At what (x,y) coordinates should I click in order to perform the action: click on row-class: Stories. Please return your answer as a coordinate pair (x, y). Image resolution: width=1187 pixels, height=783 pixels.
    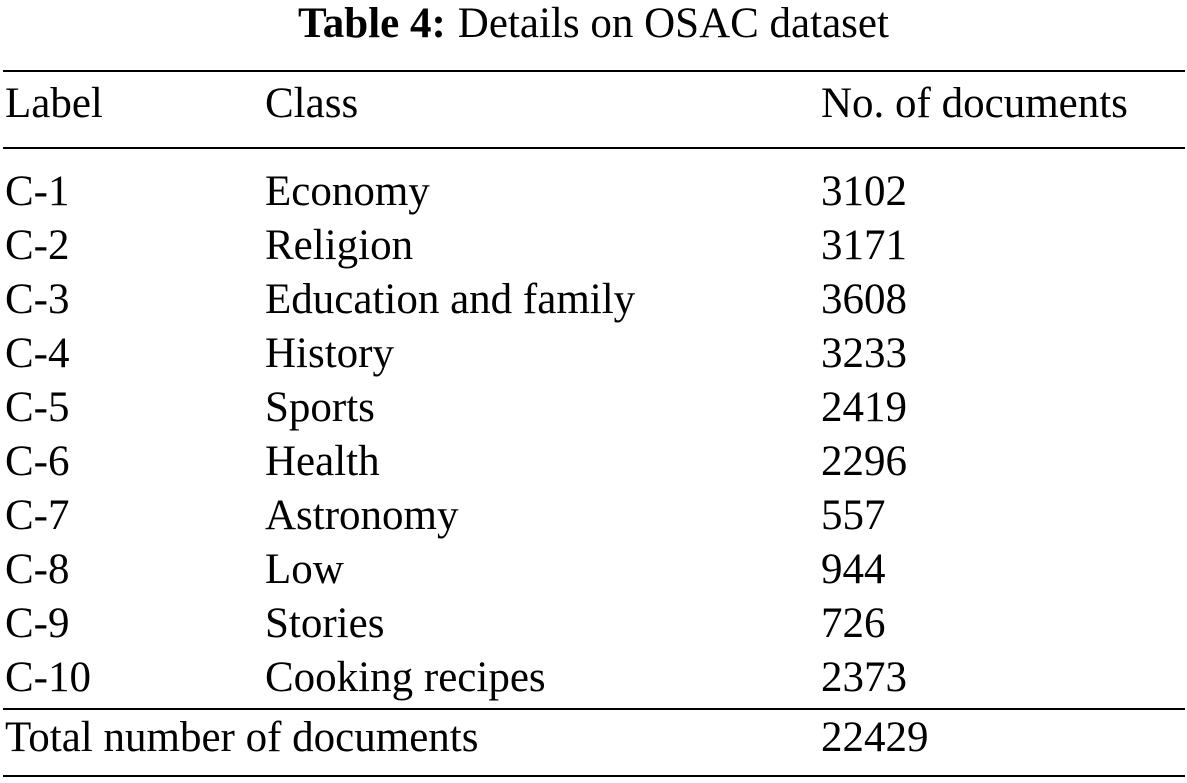
    Looking at the image, I should click on (325, 623).